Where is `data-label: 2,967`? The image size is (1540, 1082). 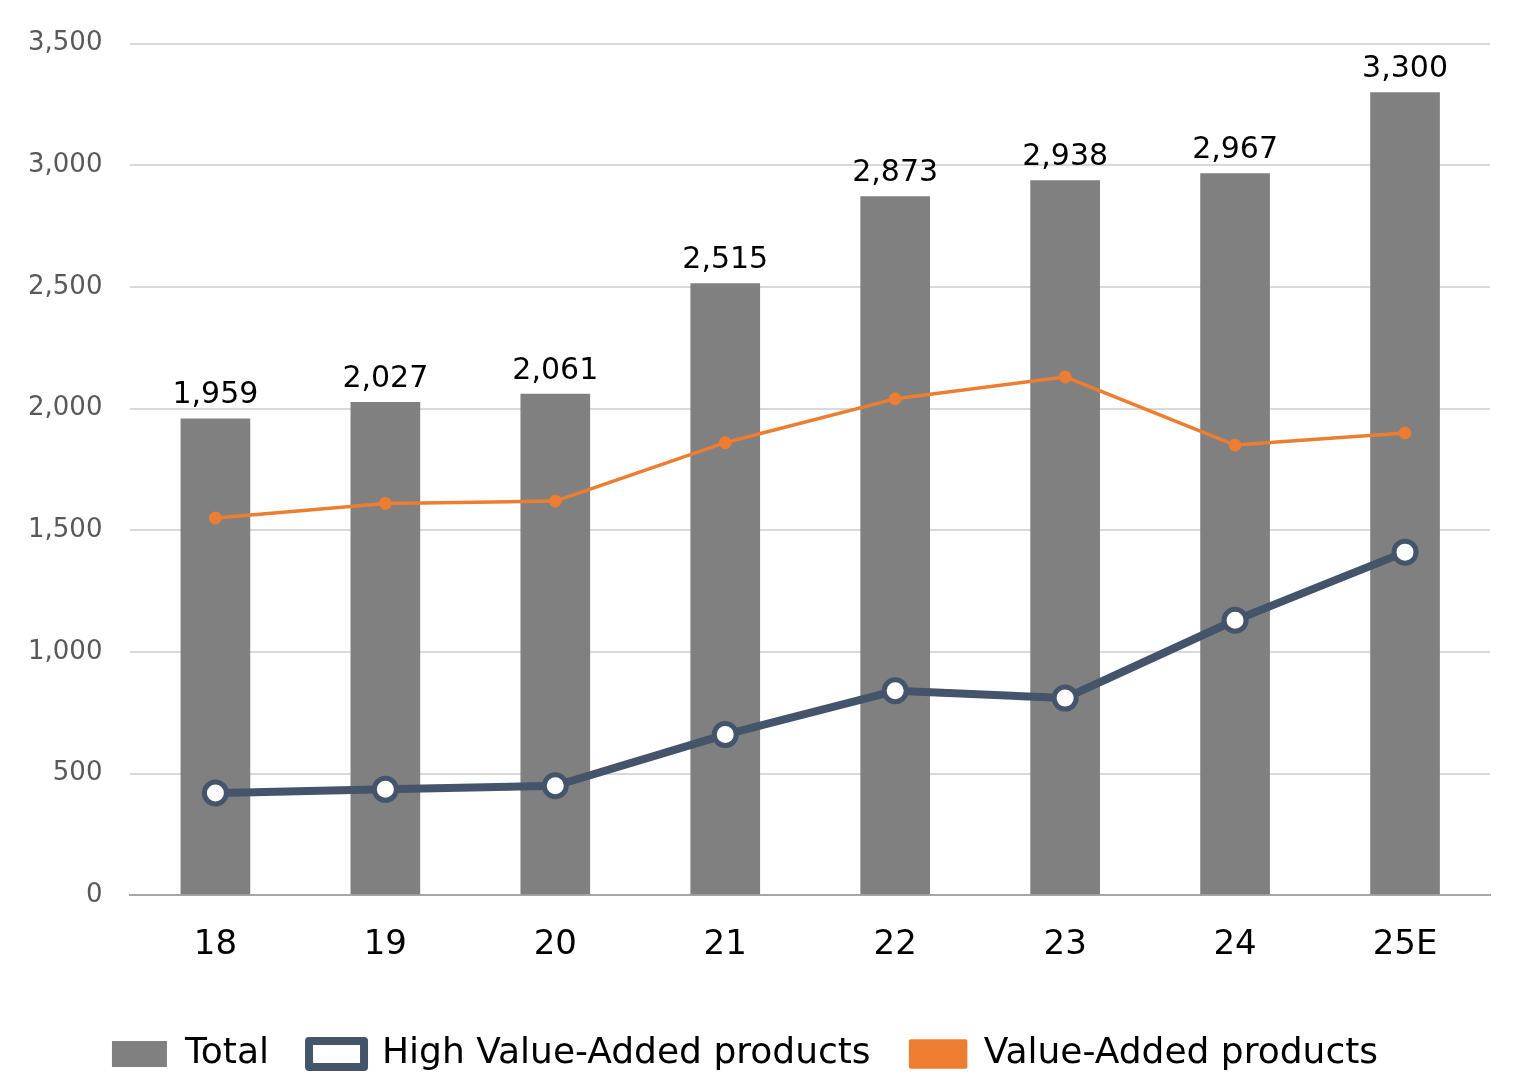 data-label: 2,967 is located at coordinates (1235, 148).